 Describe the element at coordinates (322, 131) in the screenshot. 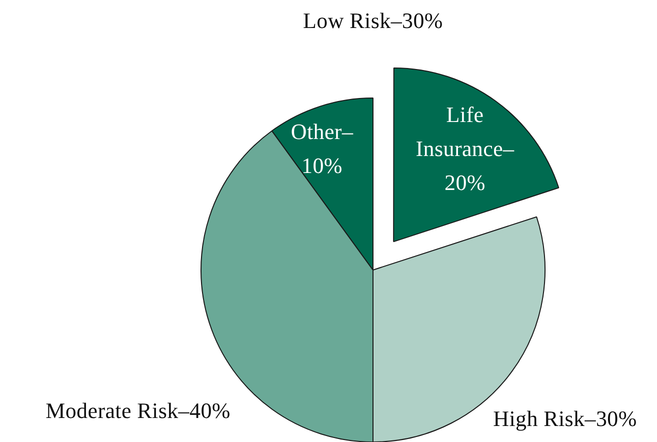

I see `slice-label: Other–` at that location.